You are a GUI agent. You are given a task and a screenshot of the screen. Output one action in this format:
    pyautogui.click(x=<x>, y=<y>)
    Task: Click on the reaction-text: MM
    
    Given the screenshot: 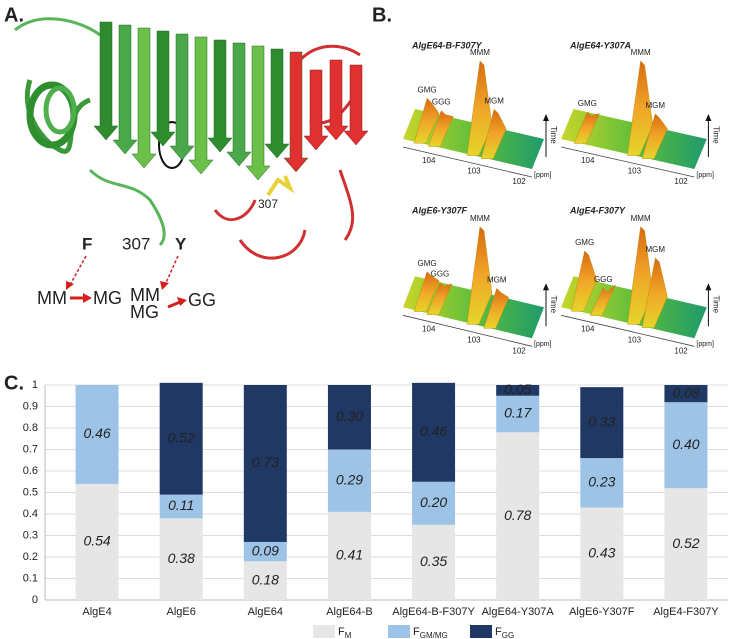 What is the action you would take?
    pyautogui.click(x=145, y=295)
    